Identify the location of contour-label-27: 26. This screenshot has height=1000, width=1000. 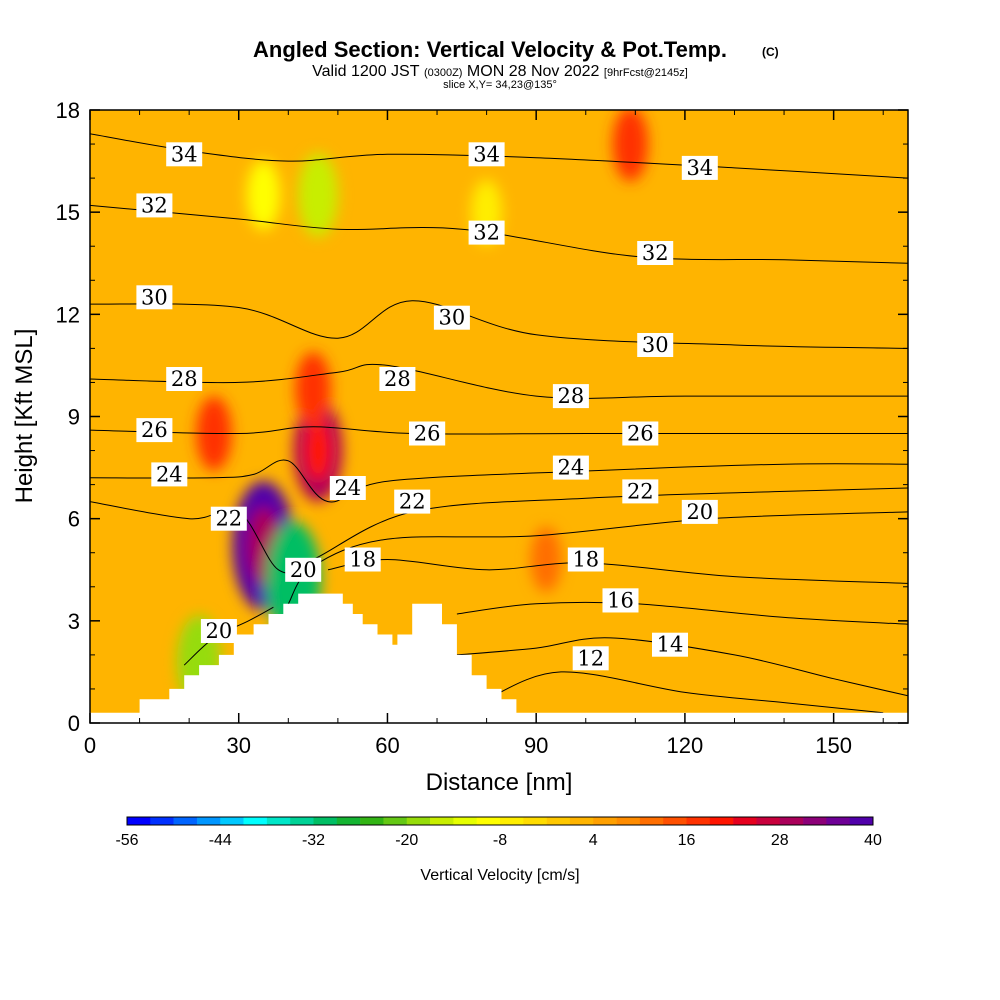
(427, 433).